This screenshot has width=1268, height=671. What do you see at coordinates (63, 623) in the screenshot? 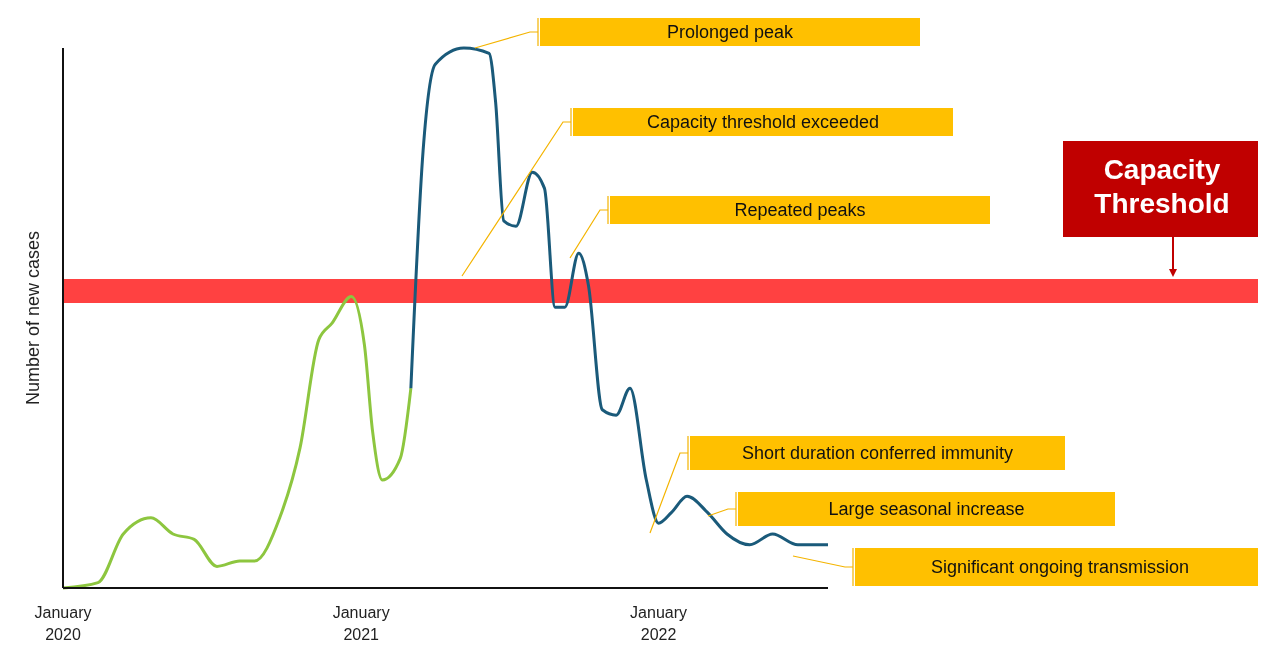
I see `x-tick-label: January 2020` at bounding box center [63, 623].